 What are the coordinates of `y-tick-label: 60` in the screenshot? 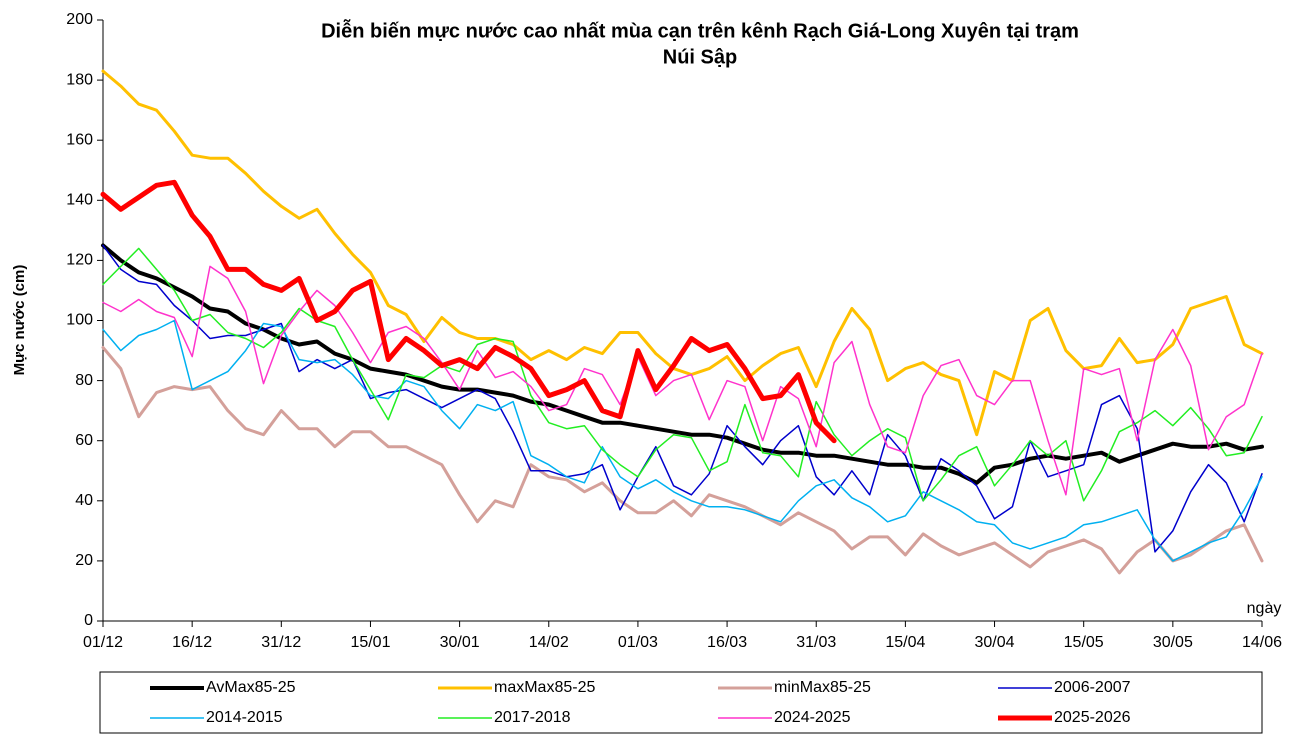 It's located at (84, 440).